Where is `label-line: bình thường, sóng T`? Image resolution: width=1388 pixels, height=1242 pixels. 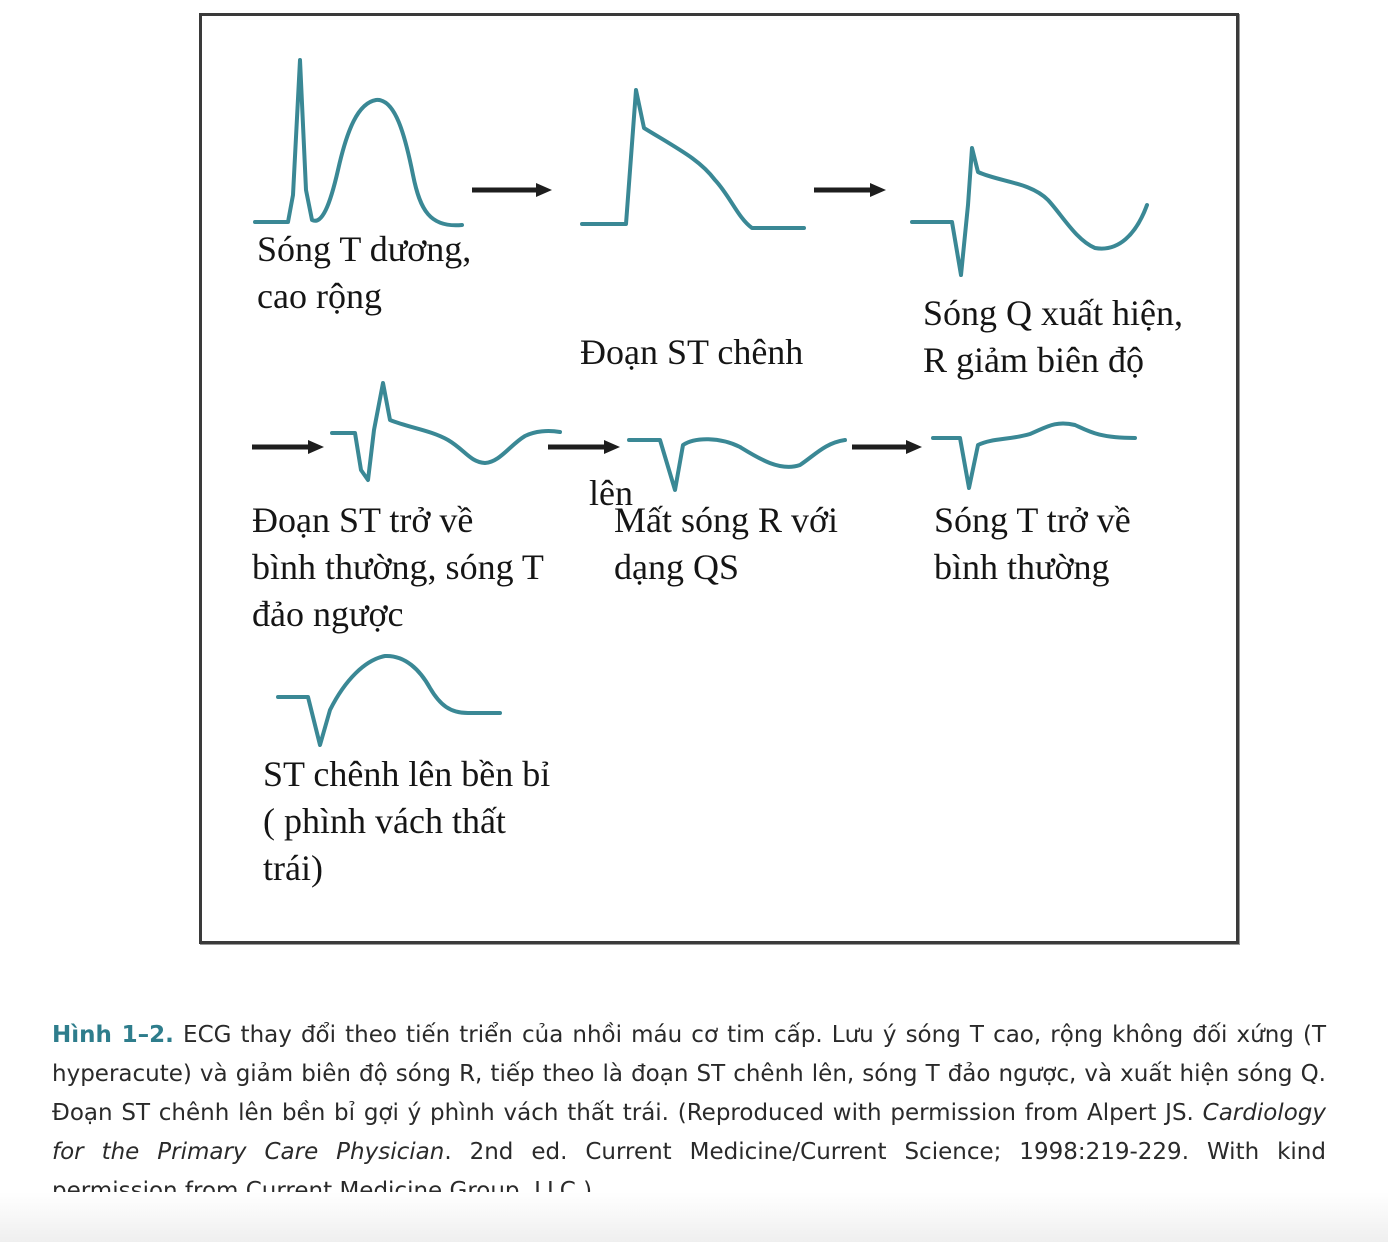 label-line: bình thường, sóng T is located at coordinates (398, 567).